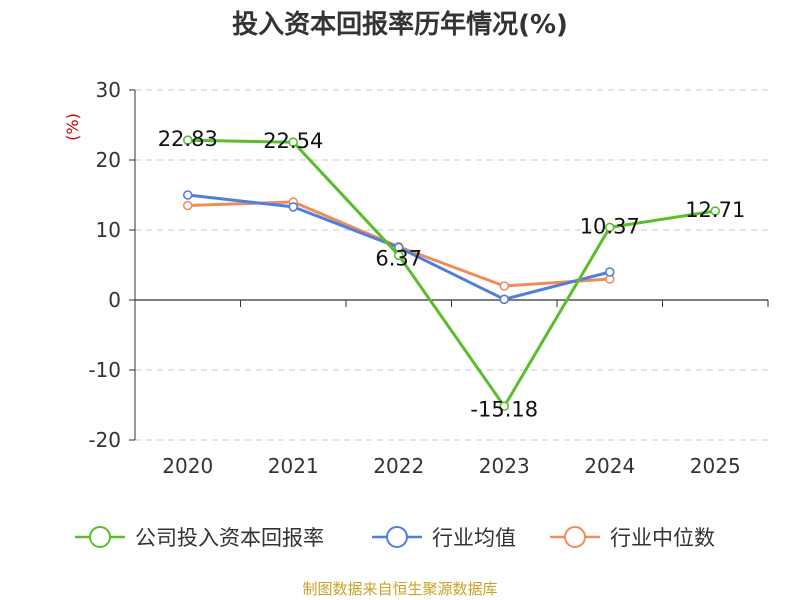 The image size is (800, 600). What do you see at coordinates (108, 230) in the screenshot?
I see `y-tick-label: 10` at bounding box center [108, 230].